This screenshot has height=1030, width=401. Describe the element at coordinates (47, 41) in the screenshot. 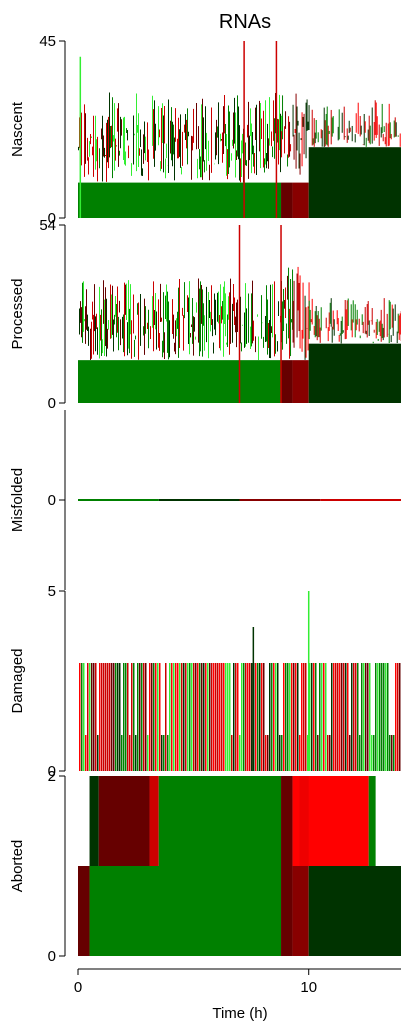

I see `nascent-y-tick-label: 45` at that location.